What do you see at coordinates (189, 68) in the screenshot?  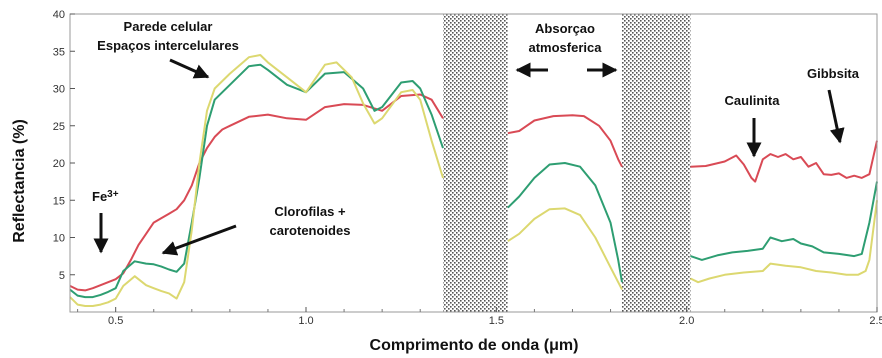 I see `arrow-parede-celular` at bounding box center [189, 68].